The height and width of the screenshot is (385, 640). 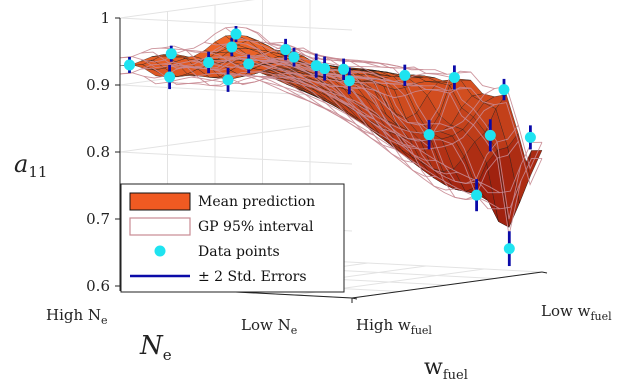 I want to click on z-axis-ticks: 1 0.9 0.8 0.7 0.6, so click(x=103, y=152).